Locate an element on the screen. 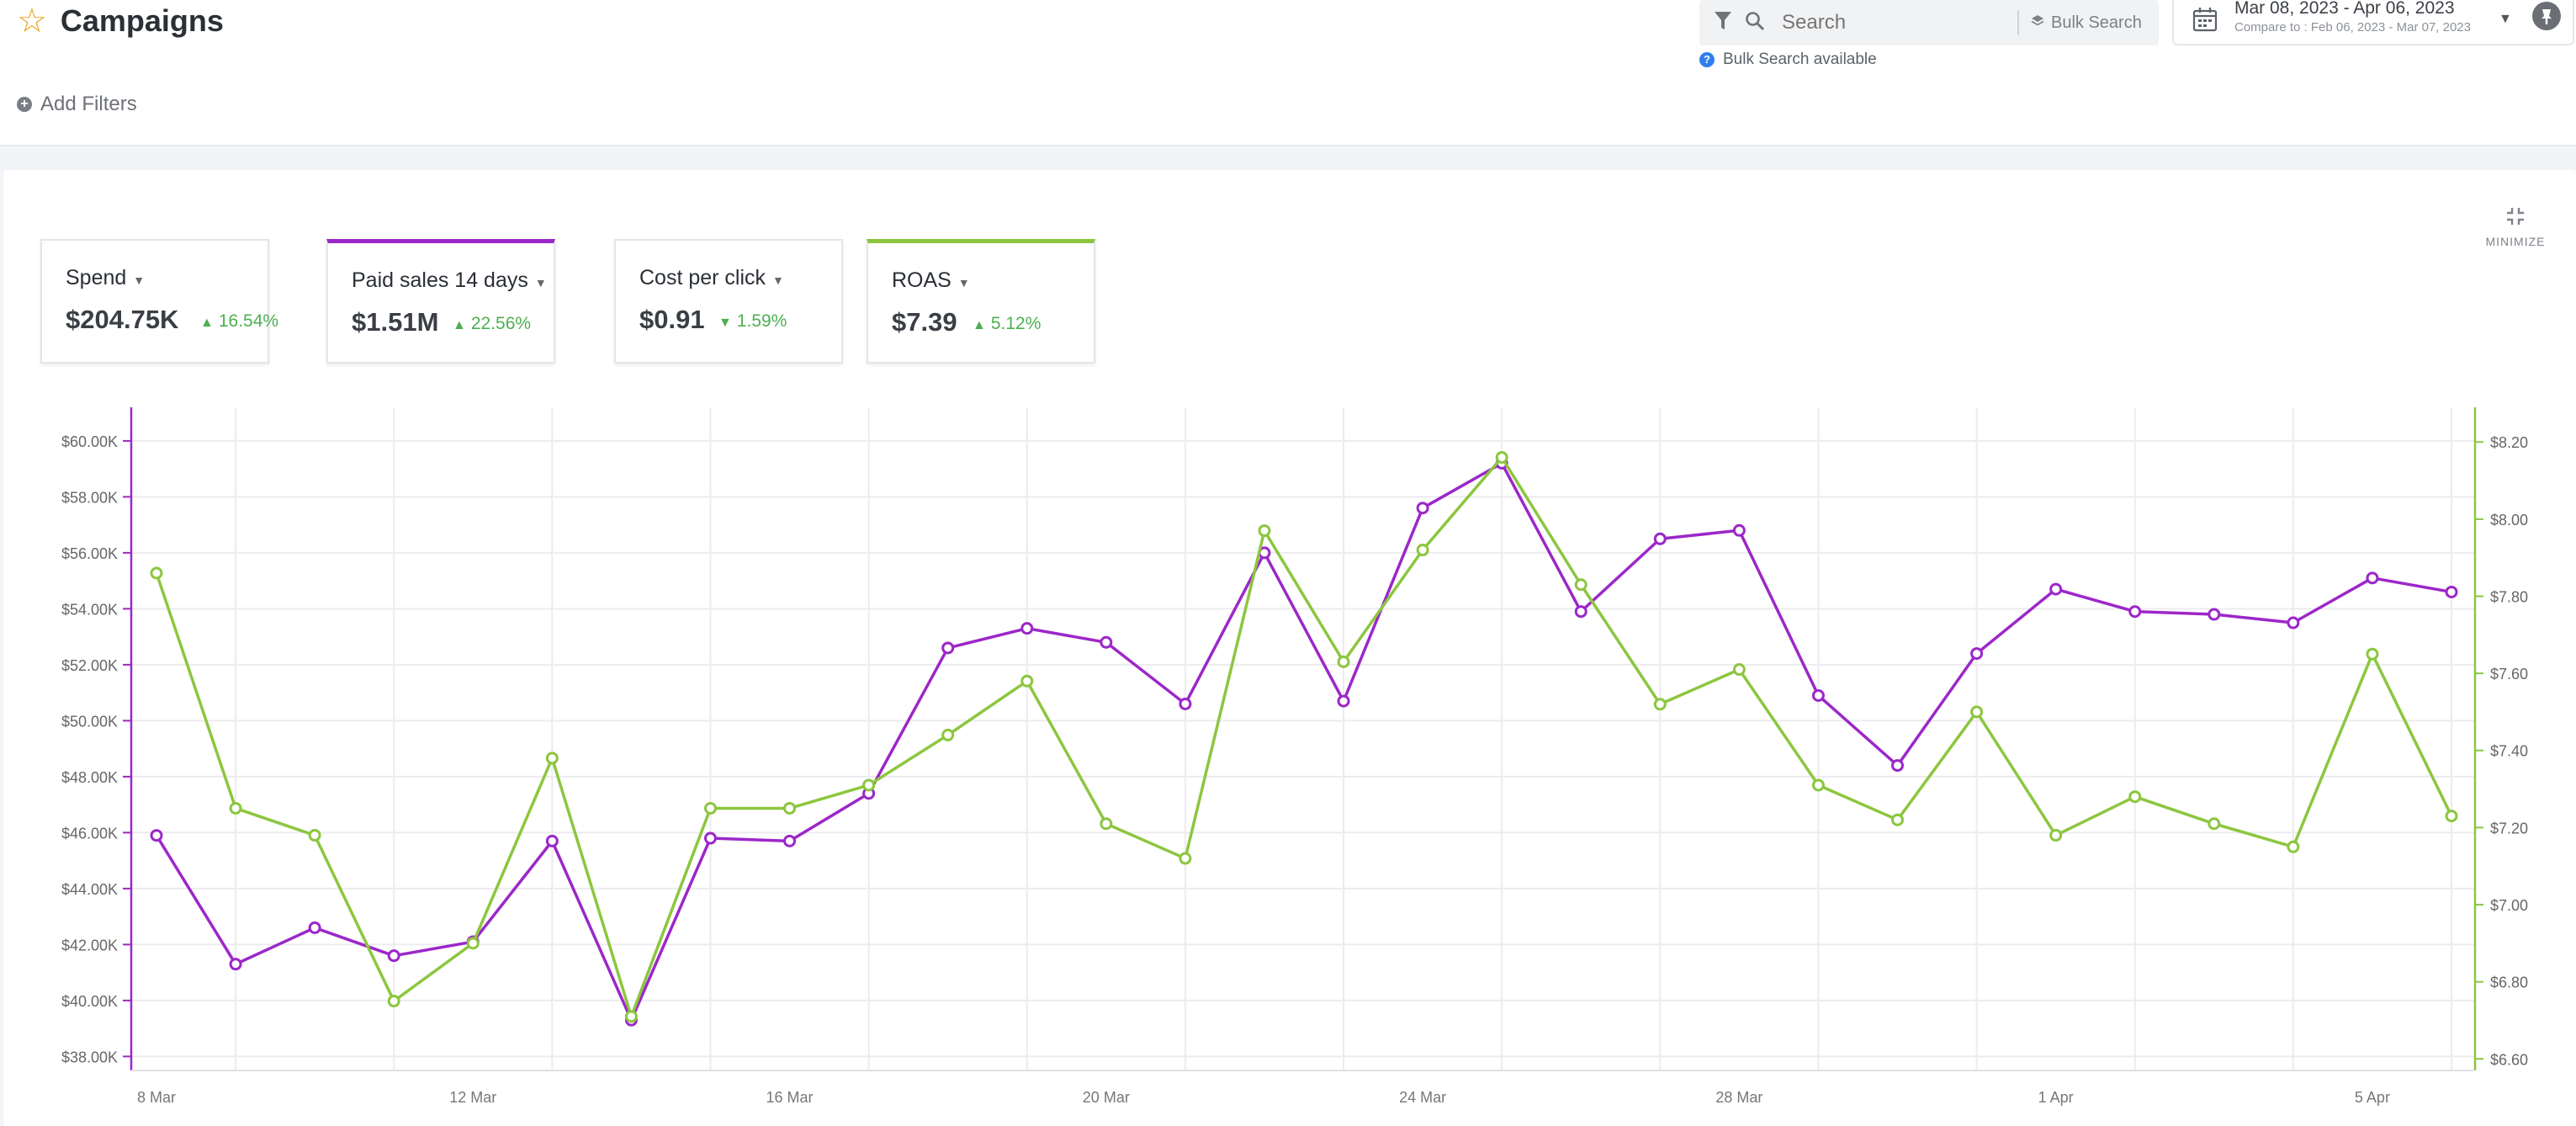 The height and width of the screenshot is (1126, 2576). calendar-icon is located at coordinates (2205, 21).